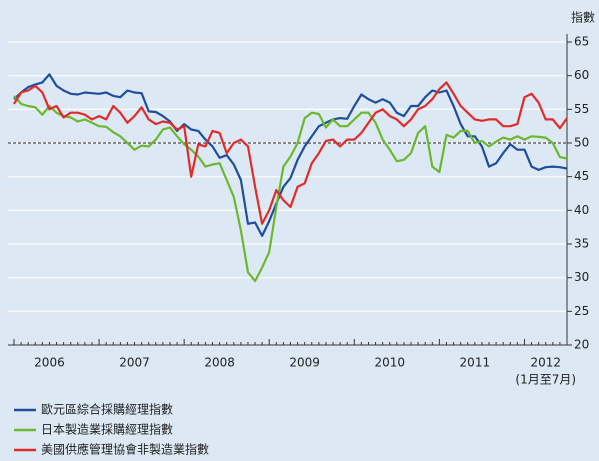 This screenshot has width=599, height=461. What do you see at coordinates (581, 75) in the screenshot?
I see `y-tick-label: 60` at bounding box center [581, 75].